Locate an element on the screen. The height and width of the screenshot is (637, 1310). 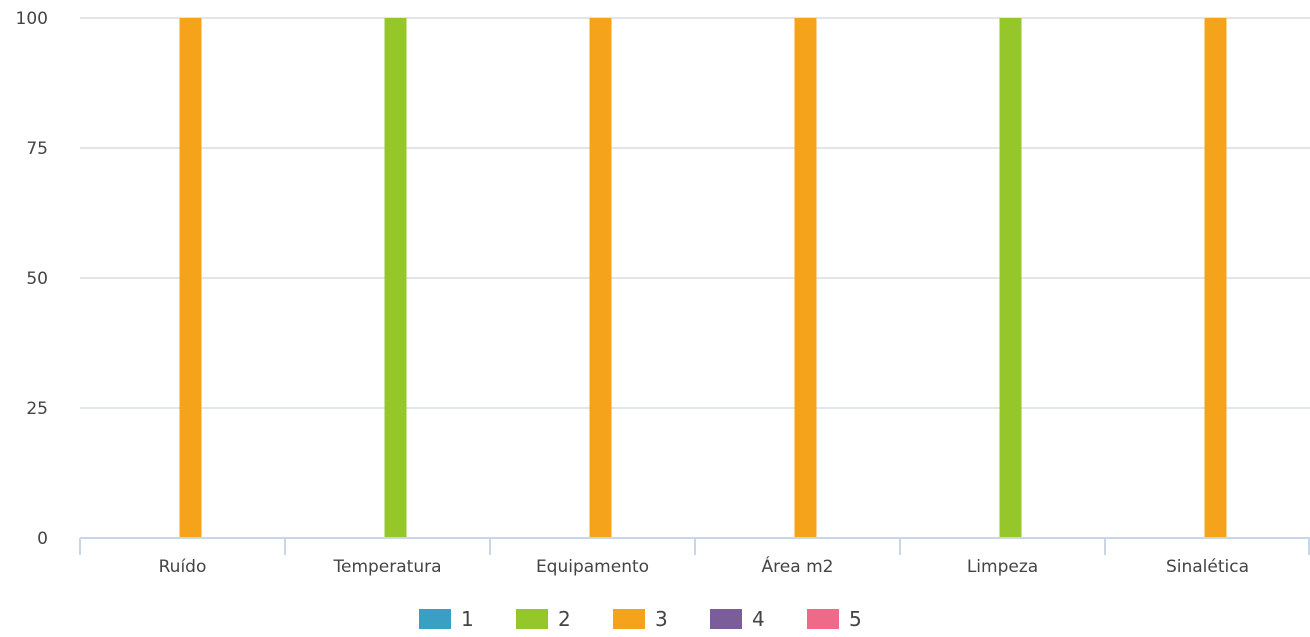
legend-item-1: 1 is located at coordinates (446, 619).